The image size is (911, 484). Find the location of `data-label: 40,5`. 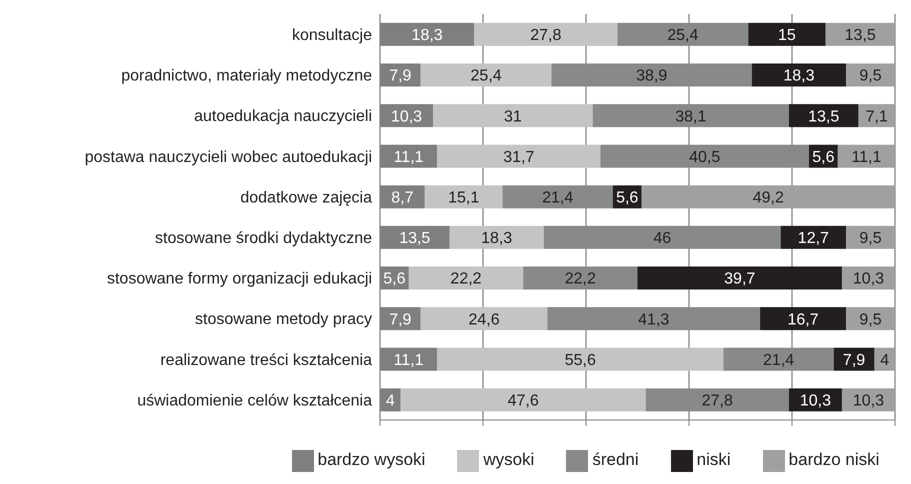

data-label: 40,5 is located at coordinates (704, 157).